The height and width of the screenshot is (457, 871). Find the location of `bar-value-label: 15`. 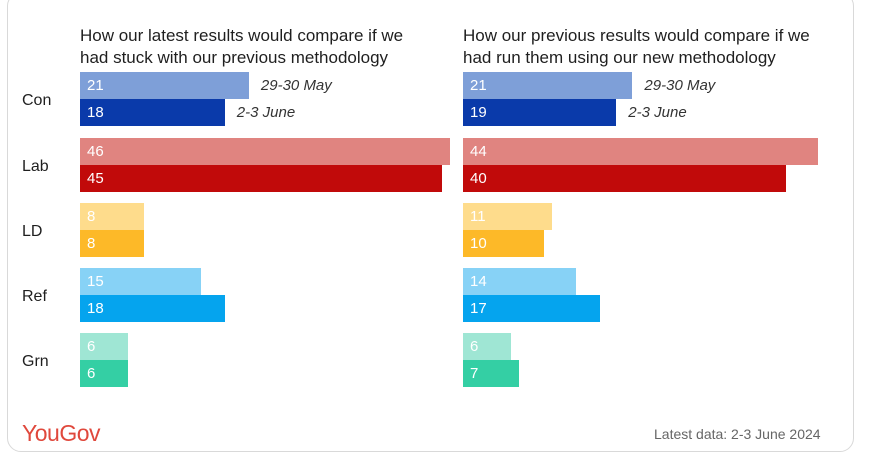

bar-value-label: 15 is located at coordinates (95, 281).